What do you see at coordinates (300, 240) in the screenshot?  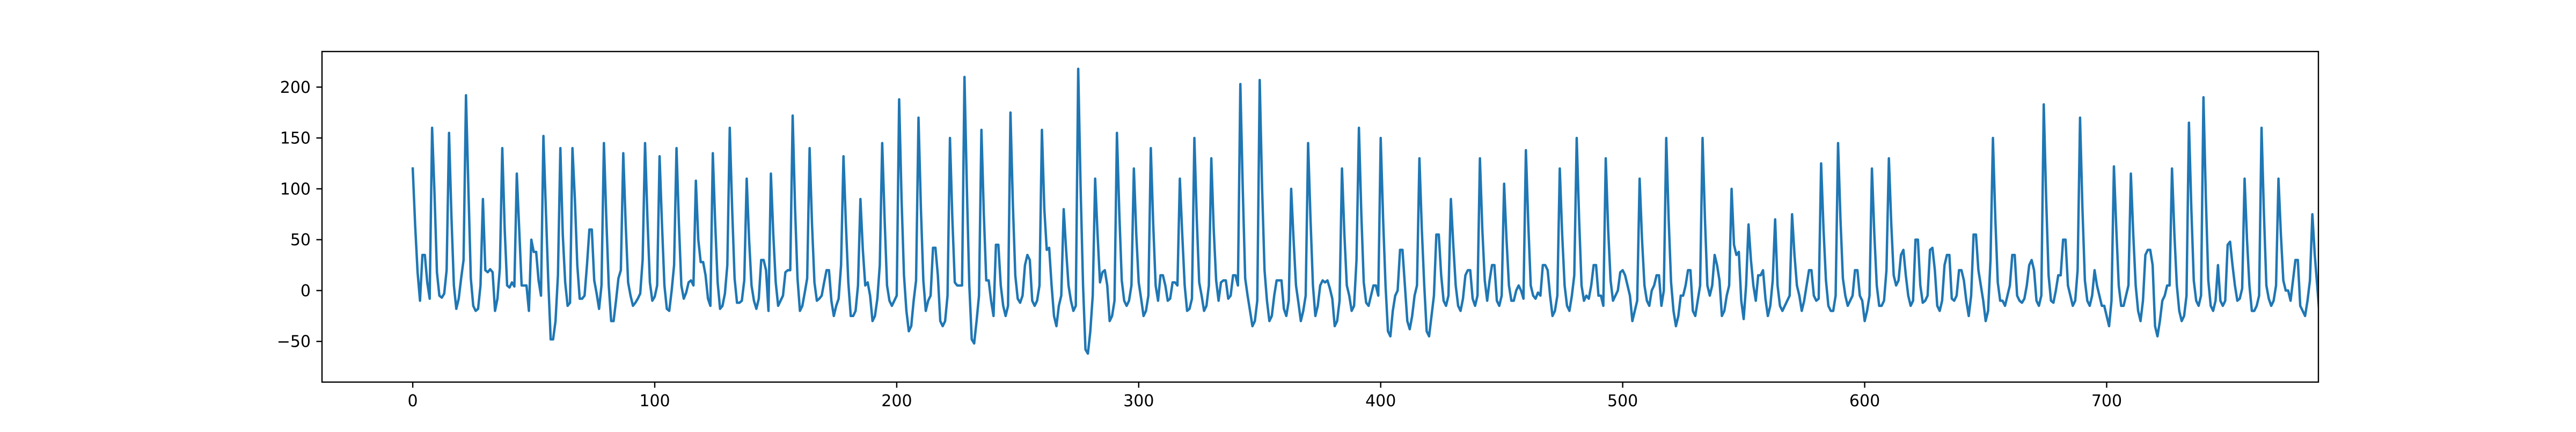 I see `y-tick-label: 50` at bounding box center [300, 240].